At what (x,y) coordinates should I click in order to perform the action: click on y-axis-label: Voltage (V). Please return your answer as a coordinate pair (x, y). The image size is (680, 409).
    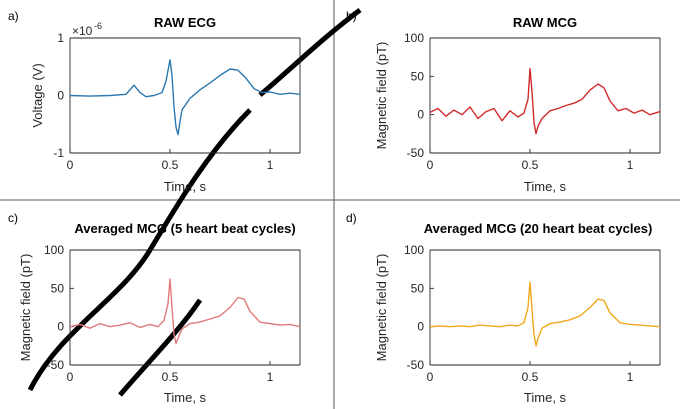
    Looking at the image, I should click on (37, 95).